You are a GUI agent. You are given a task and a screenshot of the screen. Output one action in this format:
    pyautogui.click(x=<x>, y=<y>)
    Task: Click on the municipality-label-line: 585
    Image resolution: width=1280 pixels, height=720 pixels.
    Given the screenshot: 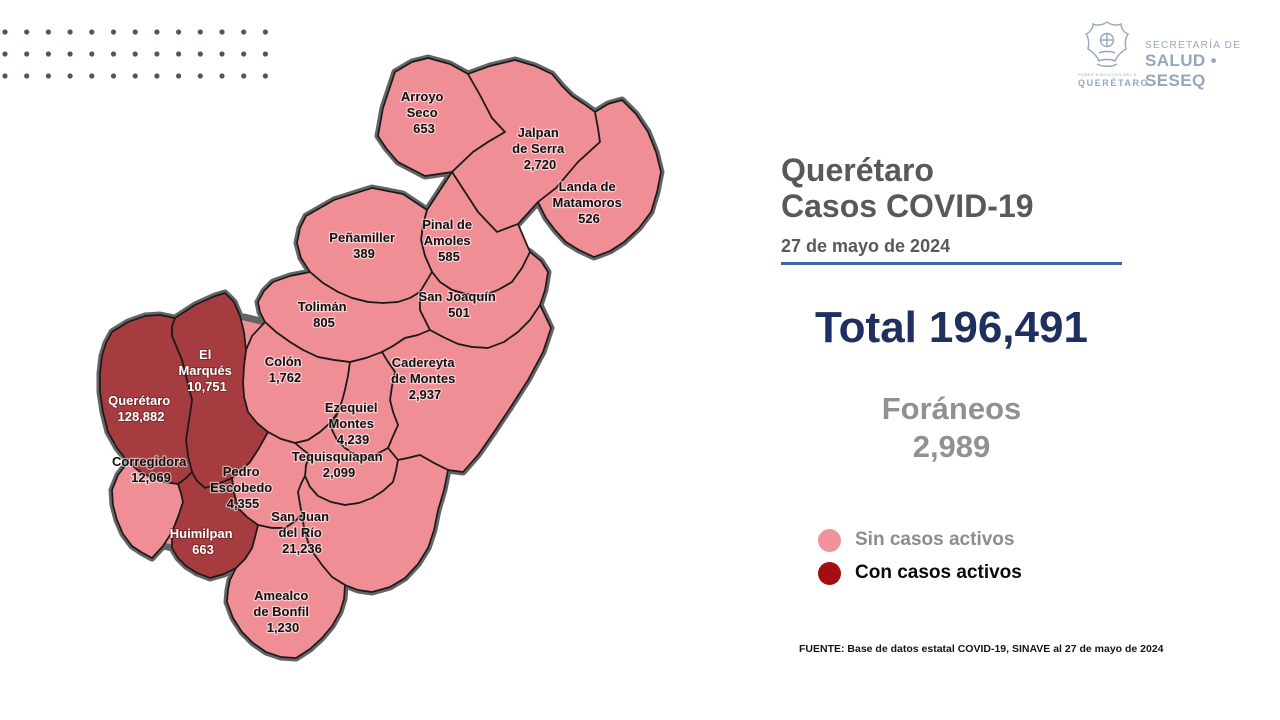 What is the action you would take?
    pyautogui.click(x=449, y=256)
    